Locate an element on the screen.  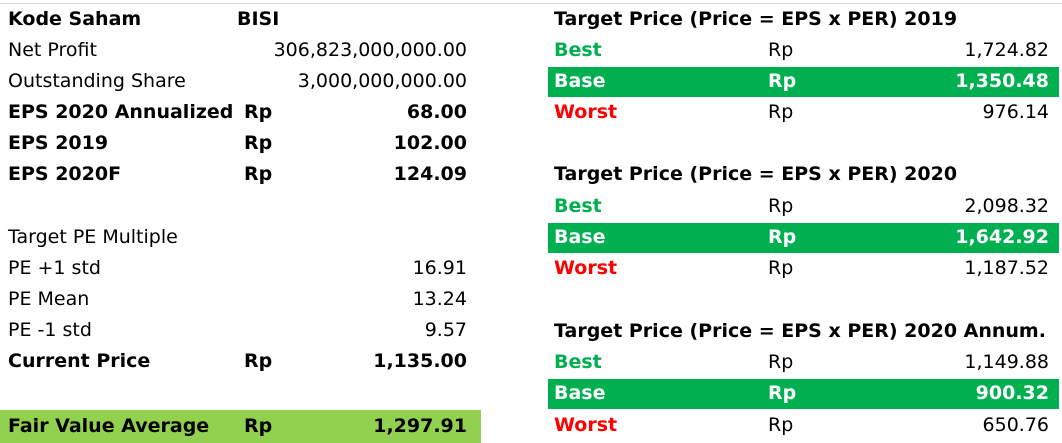
section-2019-title-row: Target Price (Price = EPS x PER) 2019 is located at coordinates (805, 19).